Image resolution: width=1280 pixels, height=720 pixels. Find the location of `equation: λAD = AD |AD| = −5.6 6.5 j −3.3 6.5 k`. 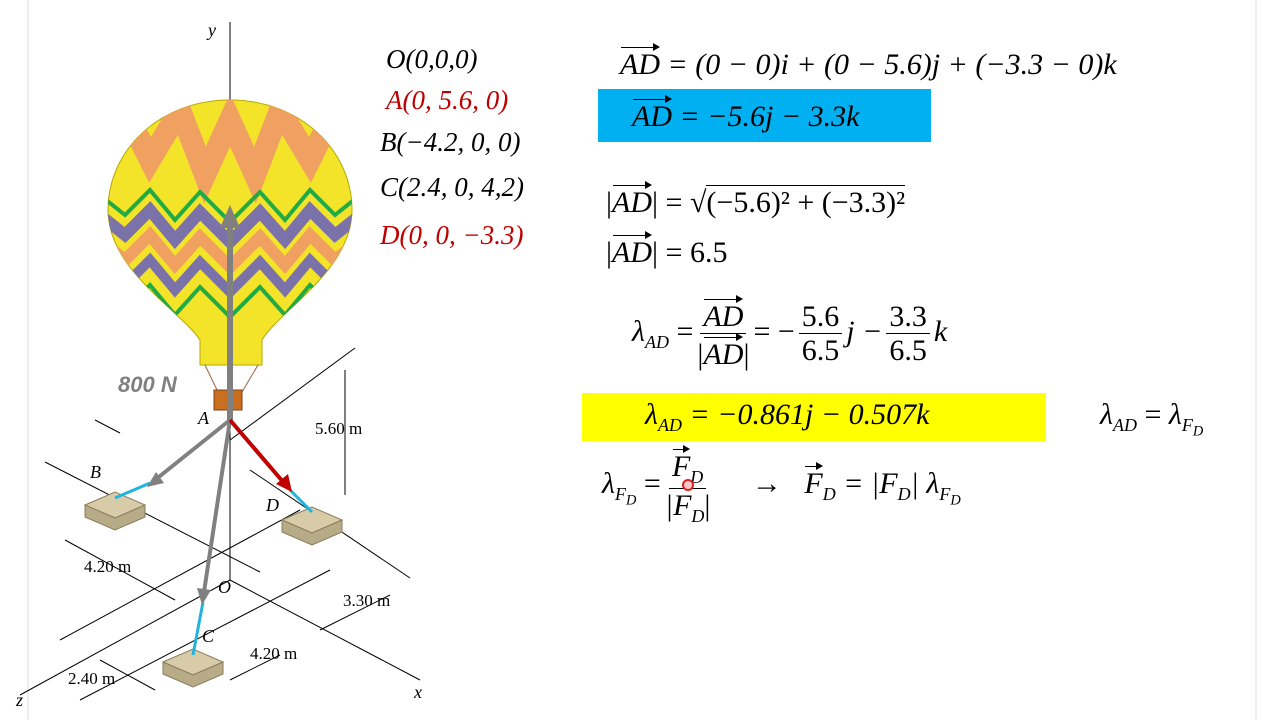

equation: λAD = AD |AD| = −5.6 6.5 j −3.3 6.5 k is located at coordinates (790, 334).